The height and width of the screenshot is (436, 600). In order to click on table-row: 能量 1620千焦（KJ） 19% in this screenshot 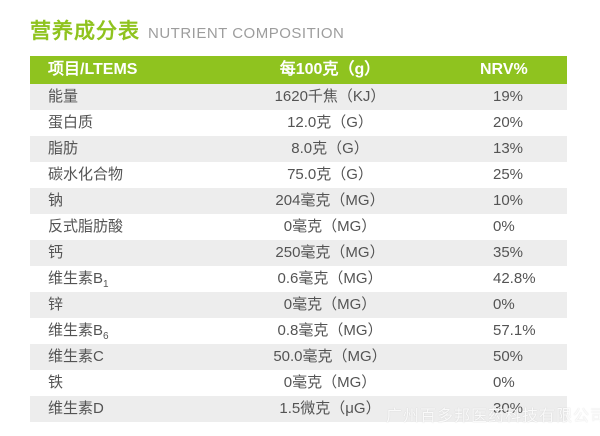, I will do `click(298, 97)`.